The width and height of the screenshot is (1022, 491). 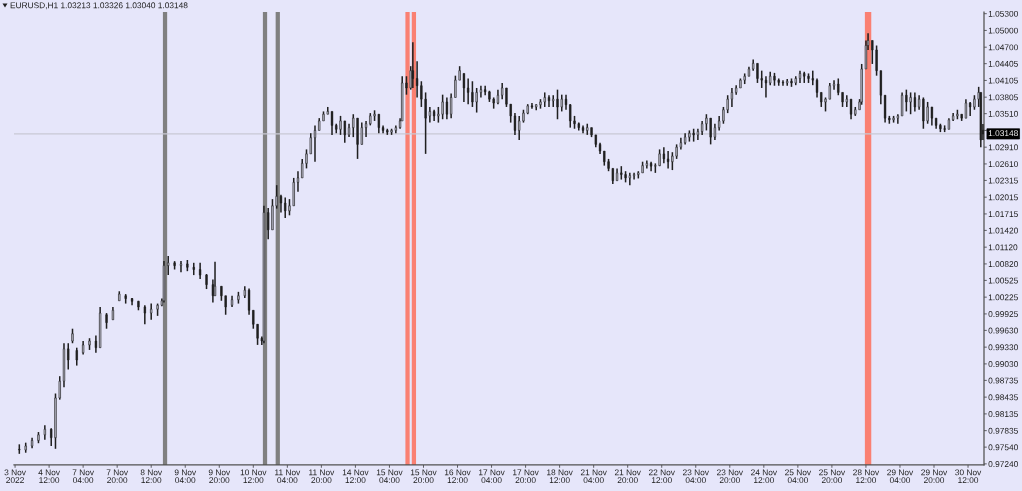 I want to click on x-tick-label: 18 Nov 12:00, so click(x=560, y=476).